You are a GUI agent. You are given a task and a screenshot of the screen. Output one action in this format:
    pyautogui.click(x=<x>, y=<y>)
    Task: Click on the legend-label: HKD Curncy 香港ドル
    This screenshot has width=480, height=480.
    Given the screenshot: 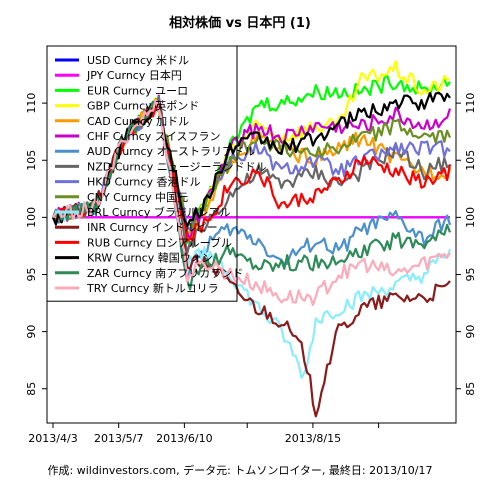 What is the action you would take?
    pyautogui.click(x=143, y=182)
    